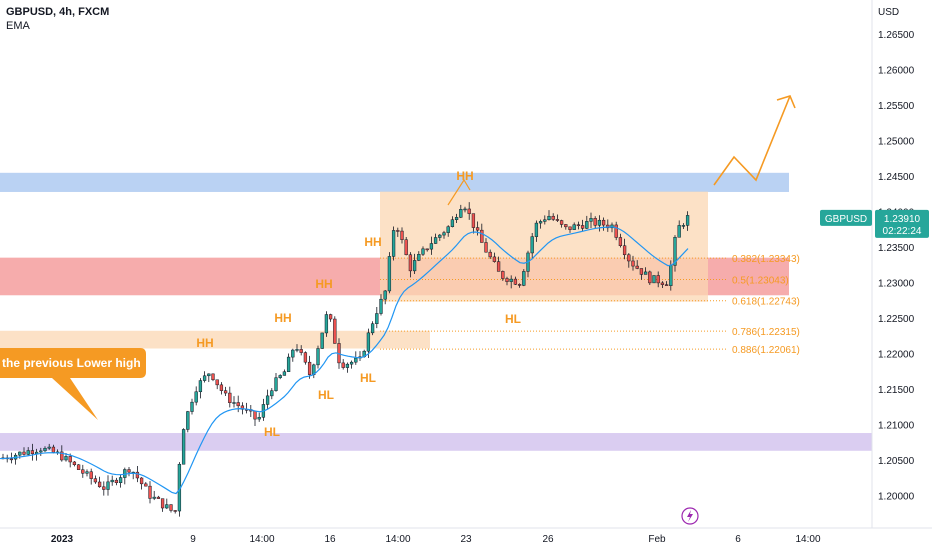 Image resolution: width=932 pixels, height=550 pixels. What do you see at coordinates (766, 302) in the screenshot?
I see `fib-label: 0.618(1.22743)` at bounding box center [766, 302].